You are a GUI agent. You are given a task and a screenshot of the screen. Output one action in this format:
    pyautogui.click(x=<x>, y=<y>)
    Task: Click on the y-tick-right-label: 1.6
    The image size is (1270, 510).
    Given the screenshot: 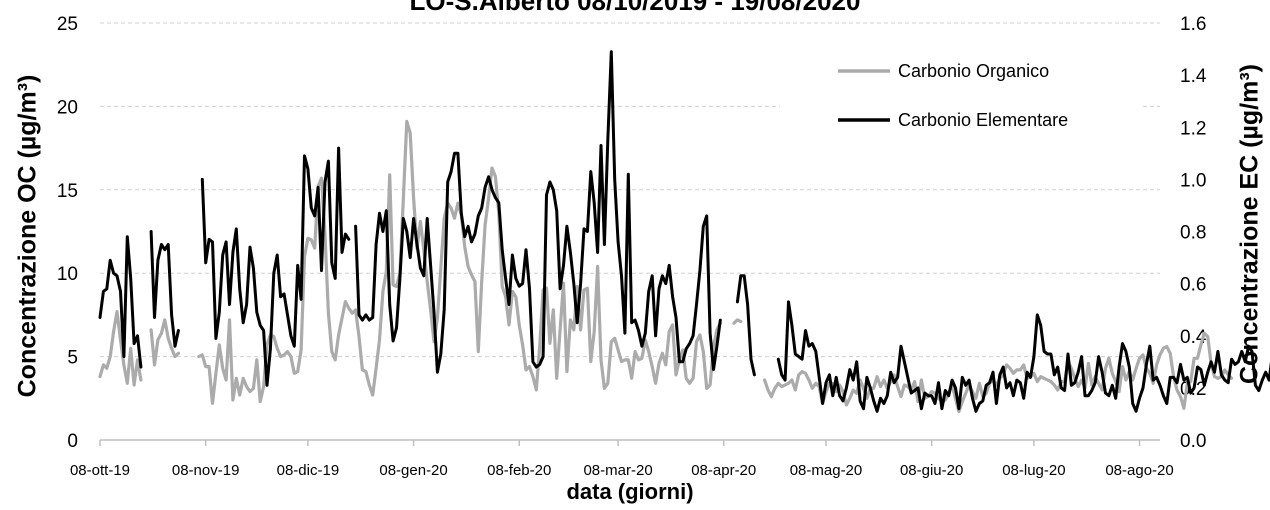 What is the action you would take?
    pyautogui.click(x=1193, y=24)
    